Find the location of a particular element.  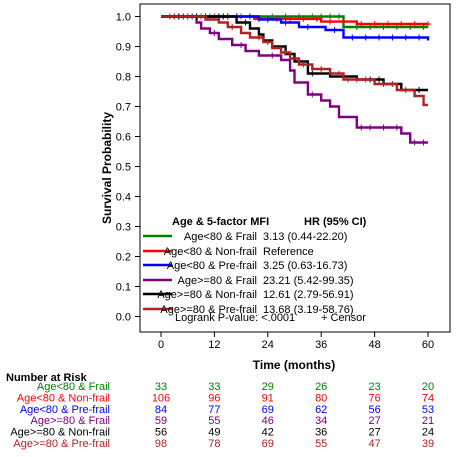

risk-table-title: Number at Risk is located at coordinates (47, 378).